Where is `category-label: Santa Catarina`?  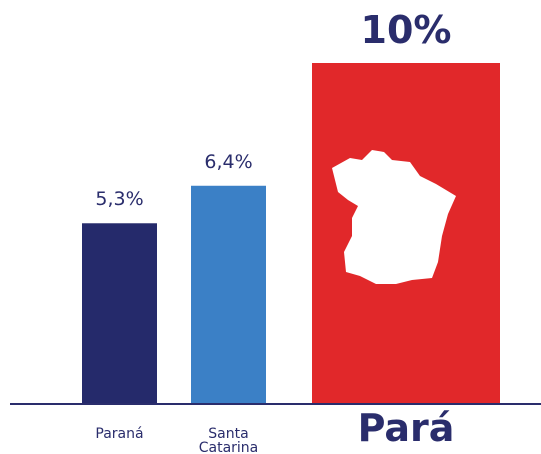
category-label: Santa Catarina is located at coordinates (228, 440).